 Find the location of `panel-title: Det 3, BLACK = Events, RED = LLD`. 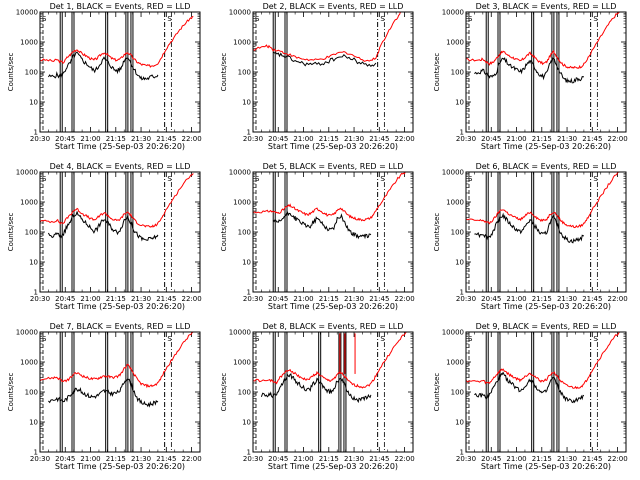

panel-title: Det 3, BLACK = Events, RED = LLD is located at coordinates (546, 6).